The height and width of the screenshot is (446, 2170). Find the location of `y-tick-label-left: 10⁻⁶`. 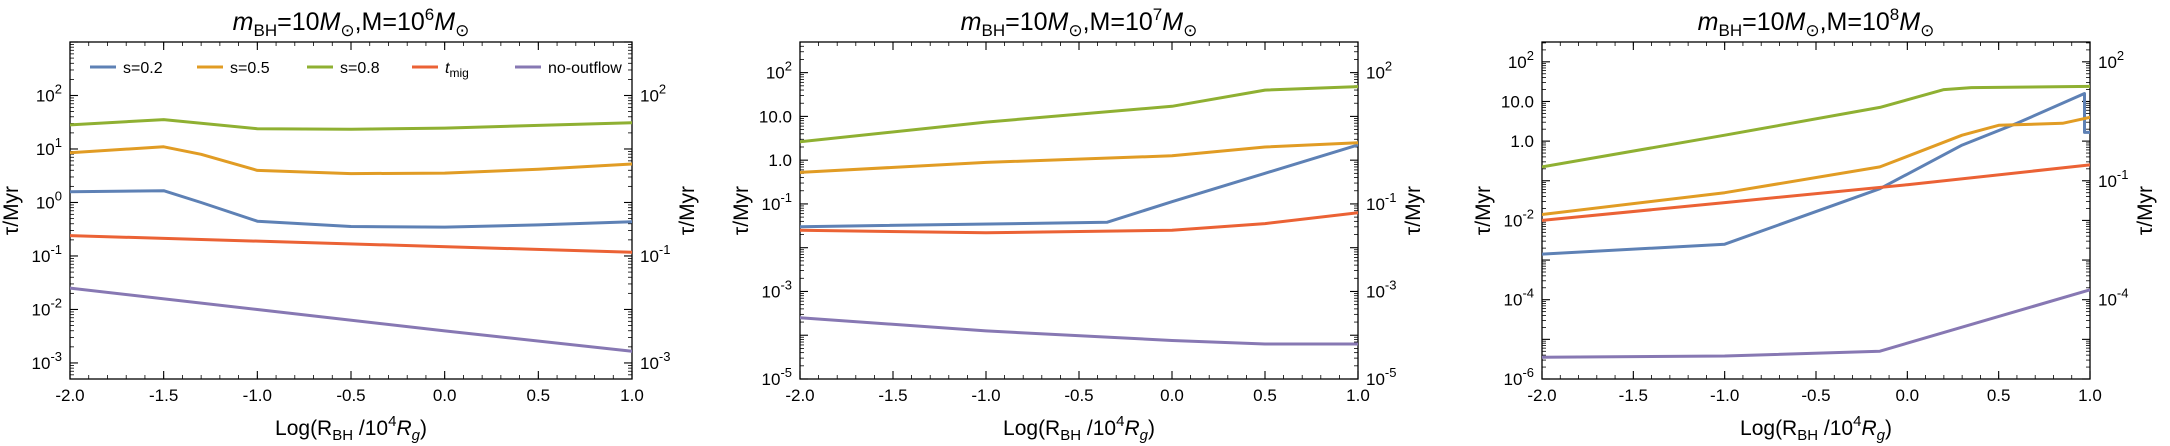

y-tick-label-left: 10⁻⁶ is located at coordinates (1519, 377).